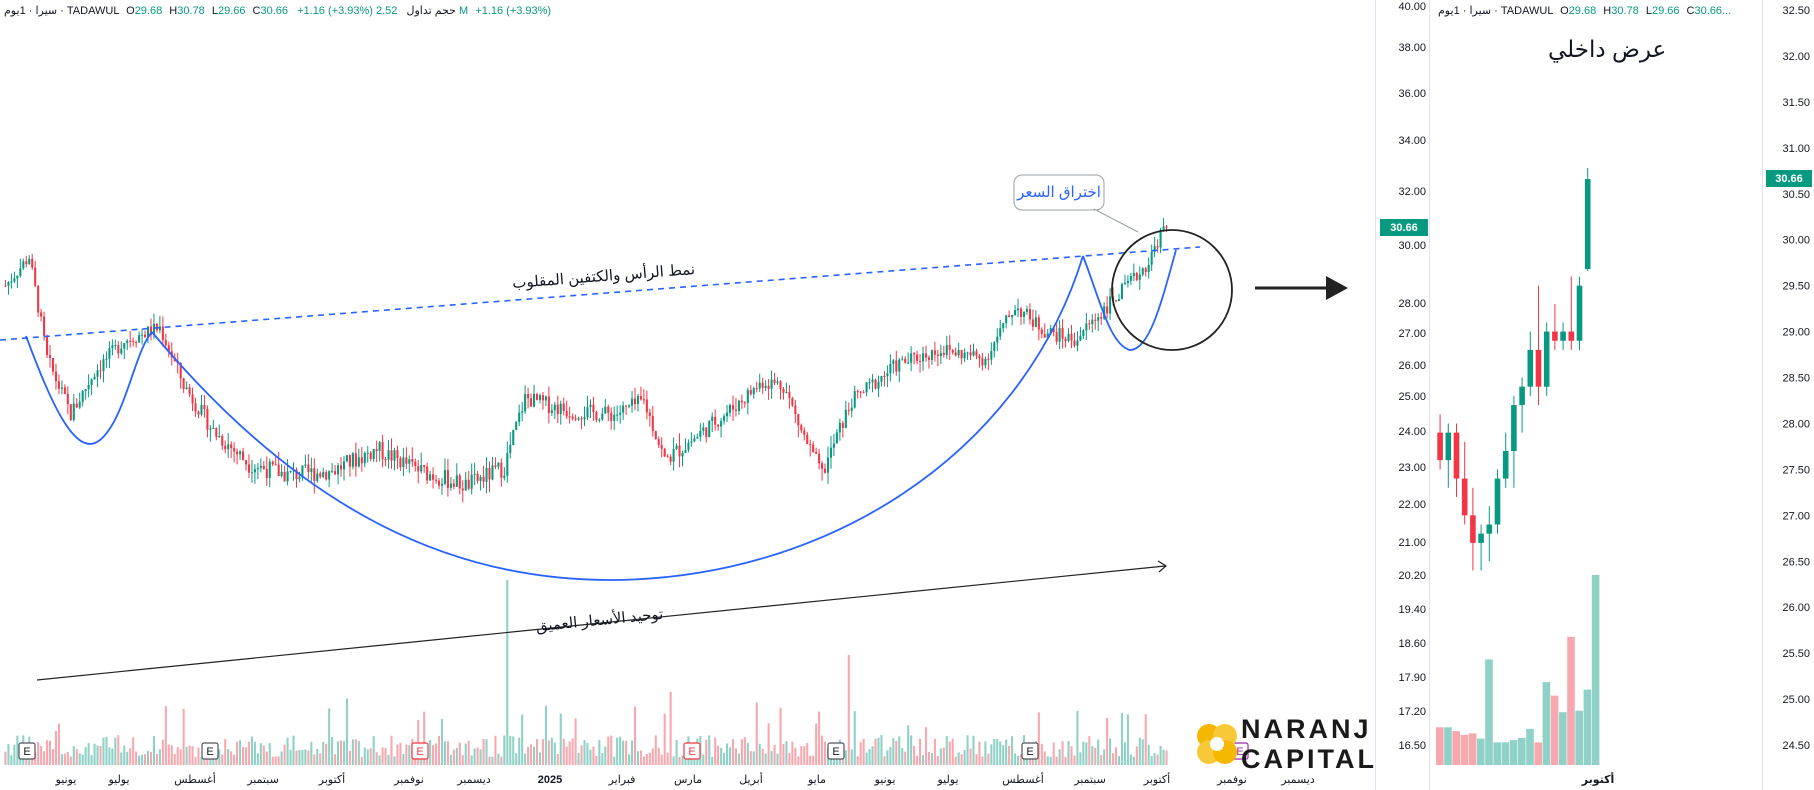 The image size is (1814, 790). What do you see at coordinates (1116, 220) in the screenshot?
I see `breakout-callout-pointer` at bounding box center [1116, 220].